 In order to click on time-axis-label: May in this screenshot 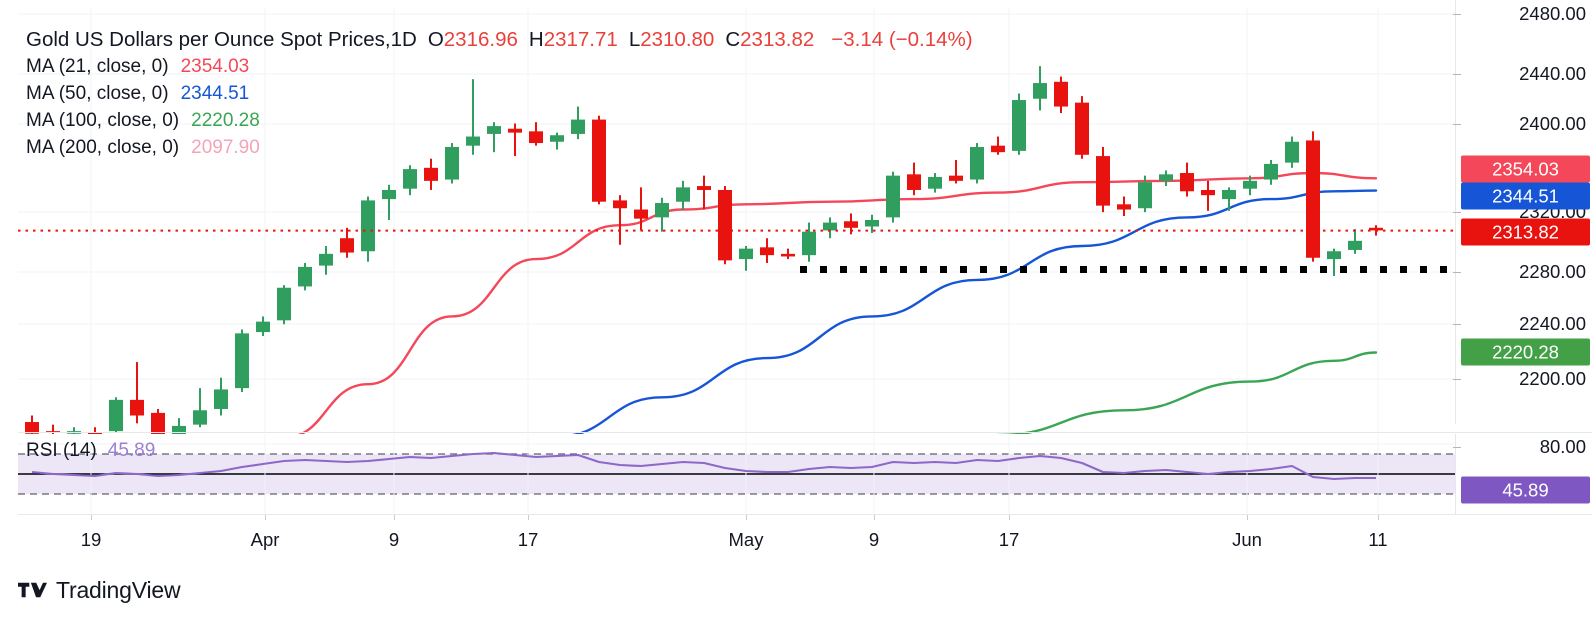, I will do `click(746, 539)`.